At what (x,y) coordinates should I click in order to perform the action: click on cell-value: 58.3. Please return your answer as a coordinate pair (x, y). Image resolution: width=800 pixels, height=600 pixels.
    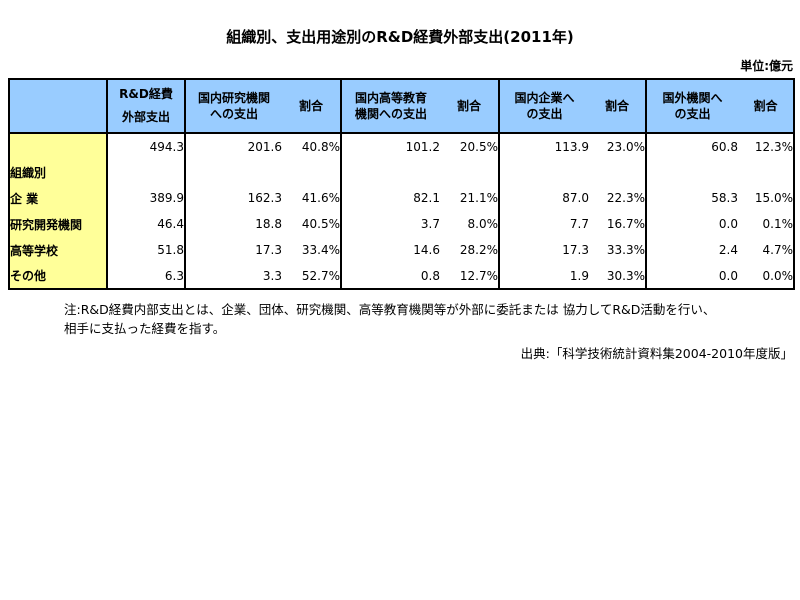
    Looking at the image, I should click on (691, 198).